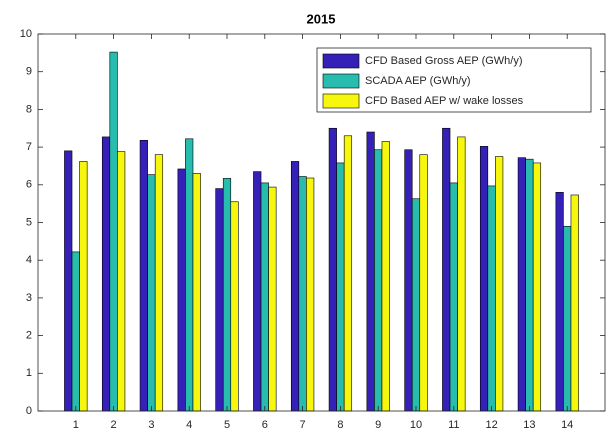 The width and height of the screenshot is (611, 432). What do you see at coordinates (340, 425) in the screenshot?
I see `x-tick-label: 8` at bounding box center [340, 425].